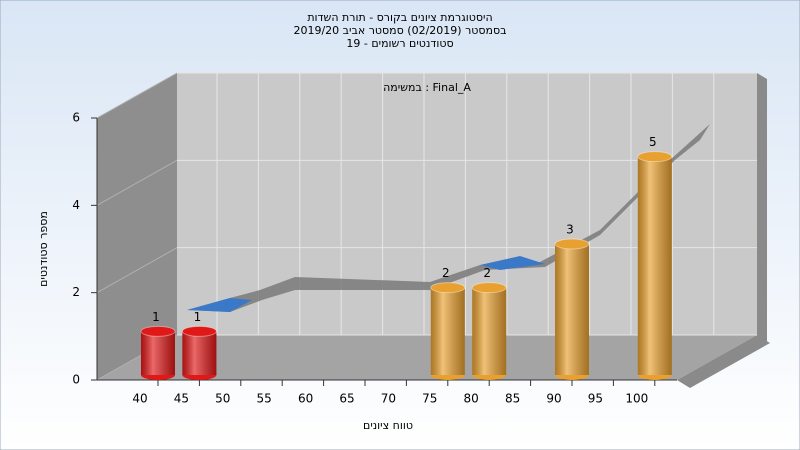 The image size is (800, 450). What do you see at coordinates (137, 226) in the screenshot?
I see `left-wall` at bounding box center [137, 226].